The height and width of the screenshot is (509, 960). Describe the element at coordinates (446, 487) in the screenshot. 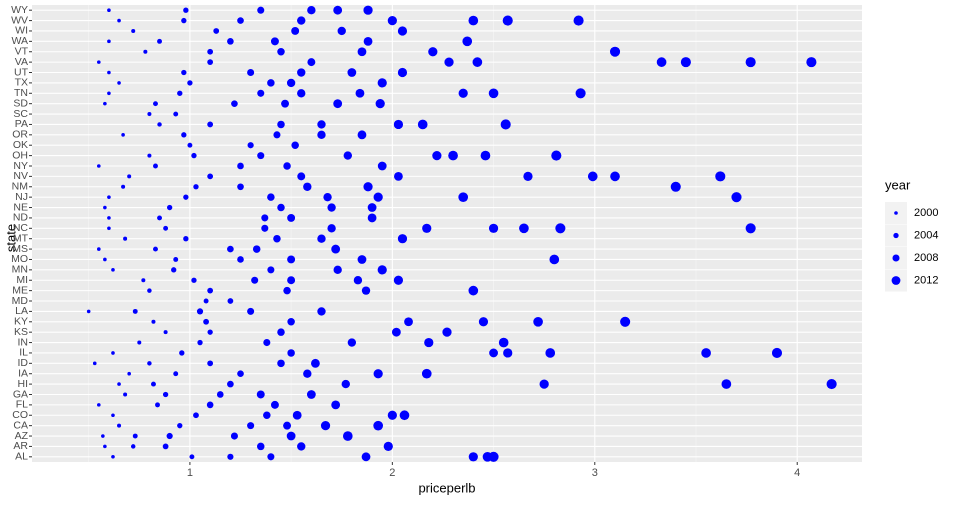

I see `x-axis-title: priceperlb` at that location.